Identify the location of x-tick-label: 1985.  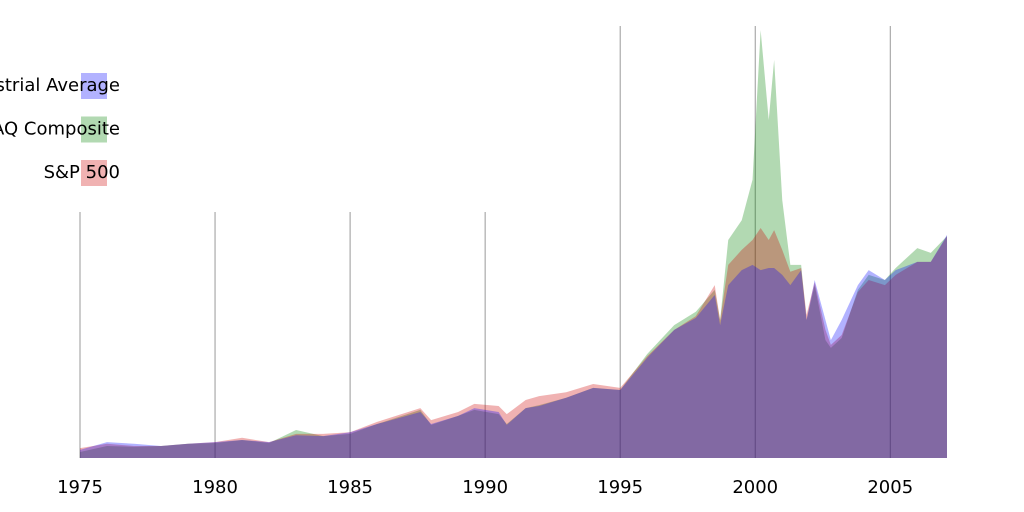
(350, 487).